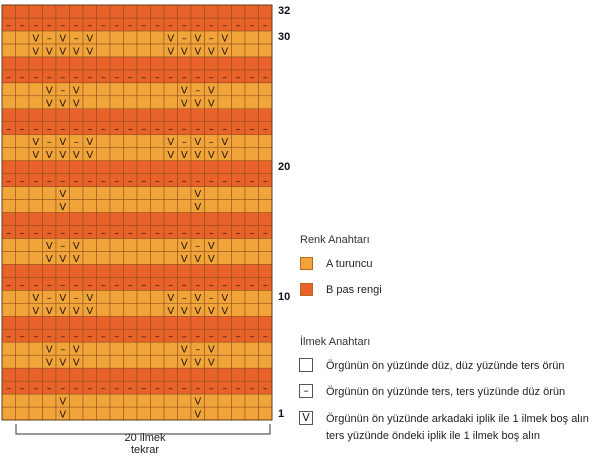 This screenshot has height=456, width=600. I want to click on row-number-1: 1, so click(281, 413).